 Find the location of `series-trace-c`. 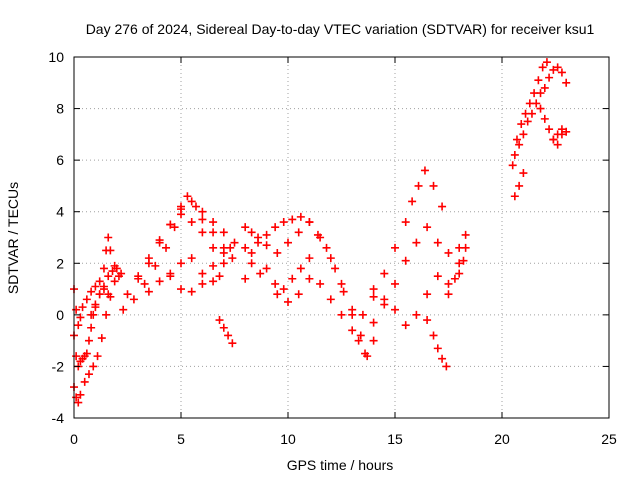

series-trace-c is located at coordinates (94, 342).